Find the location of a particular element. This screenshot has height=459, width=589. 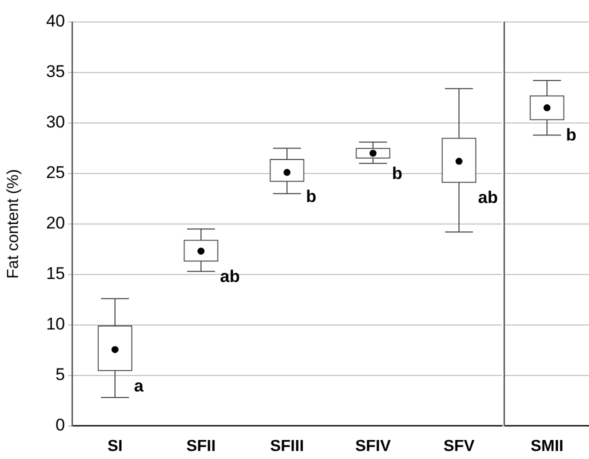

y-axis-title: Fat content (%) is located at coordinates (13, 224).